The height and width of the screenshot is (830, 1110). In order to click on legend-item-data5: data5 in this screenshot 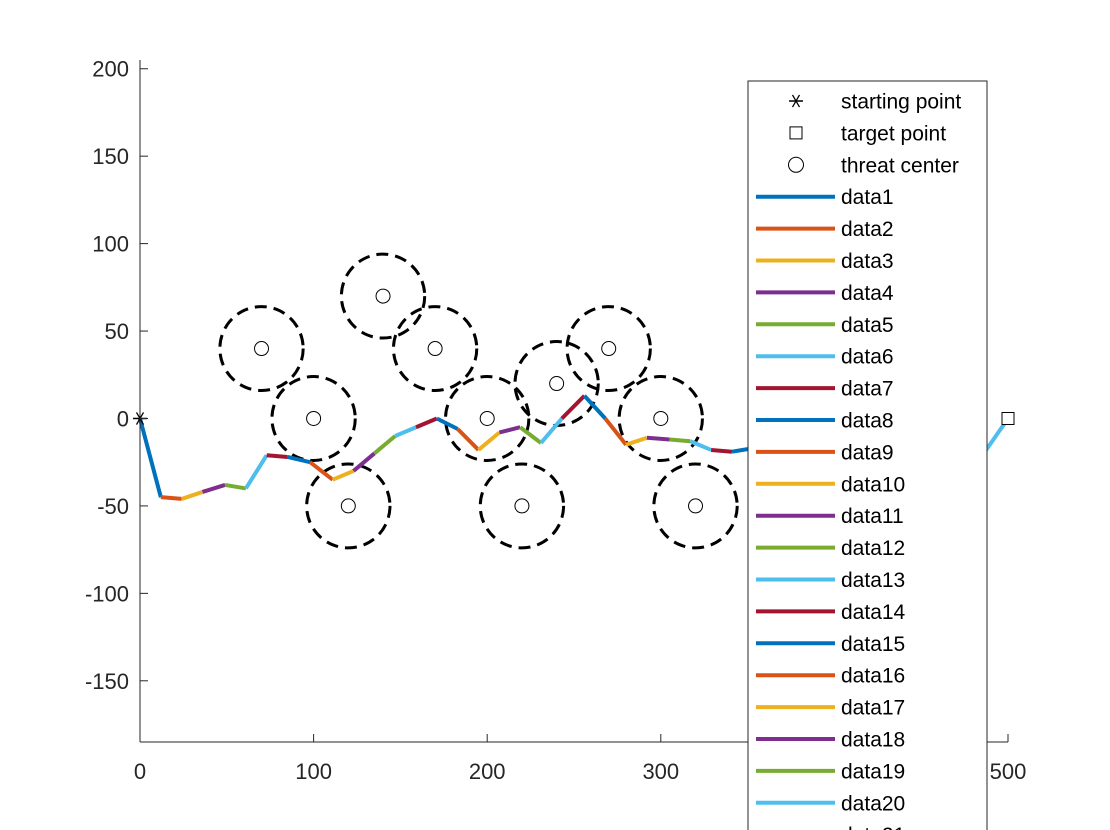, I will do `click(825, 325)`.